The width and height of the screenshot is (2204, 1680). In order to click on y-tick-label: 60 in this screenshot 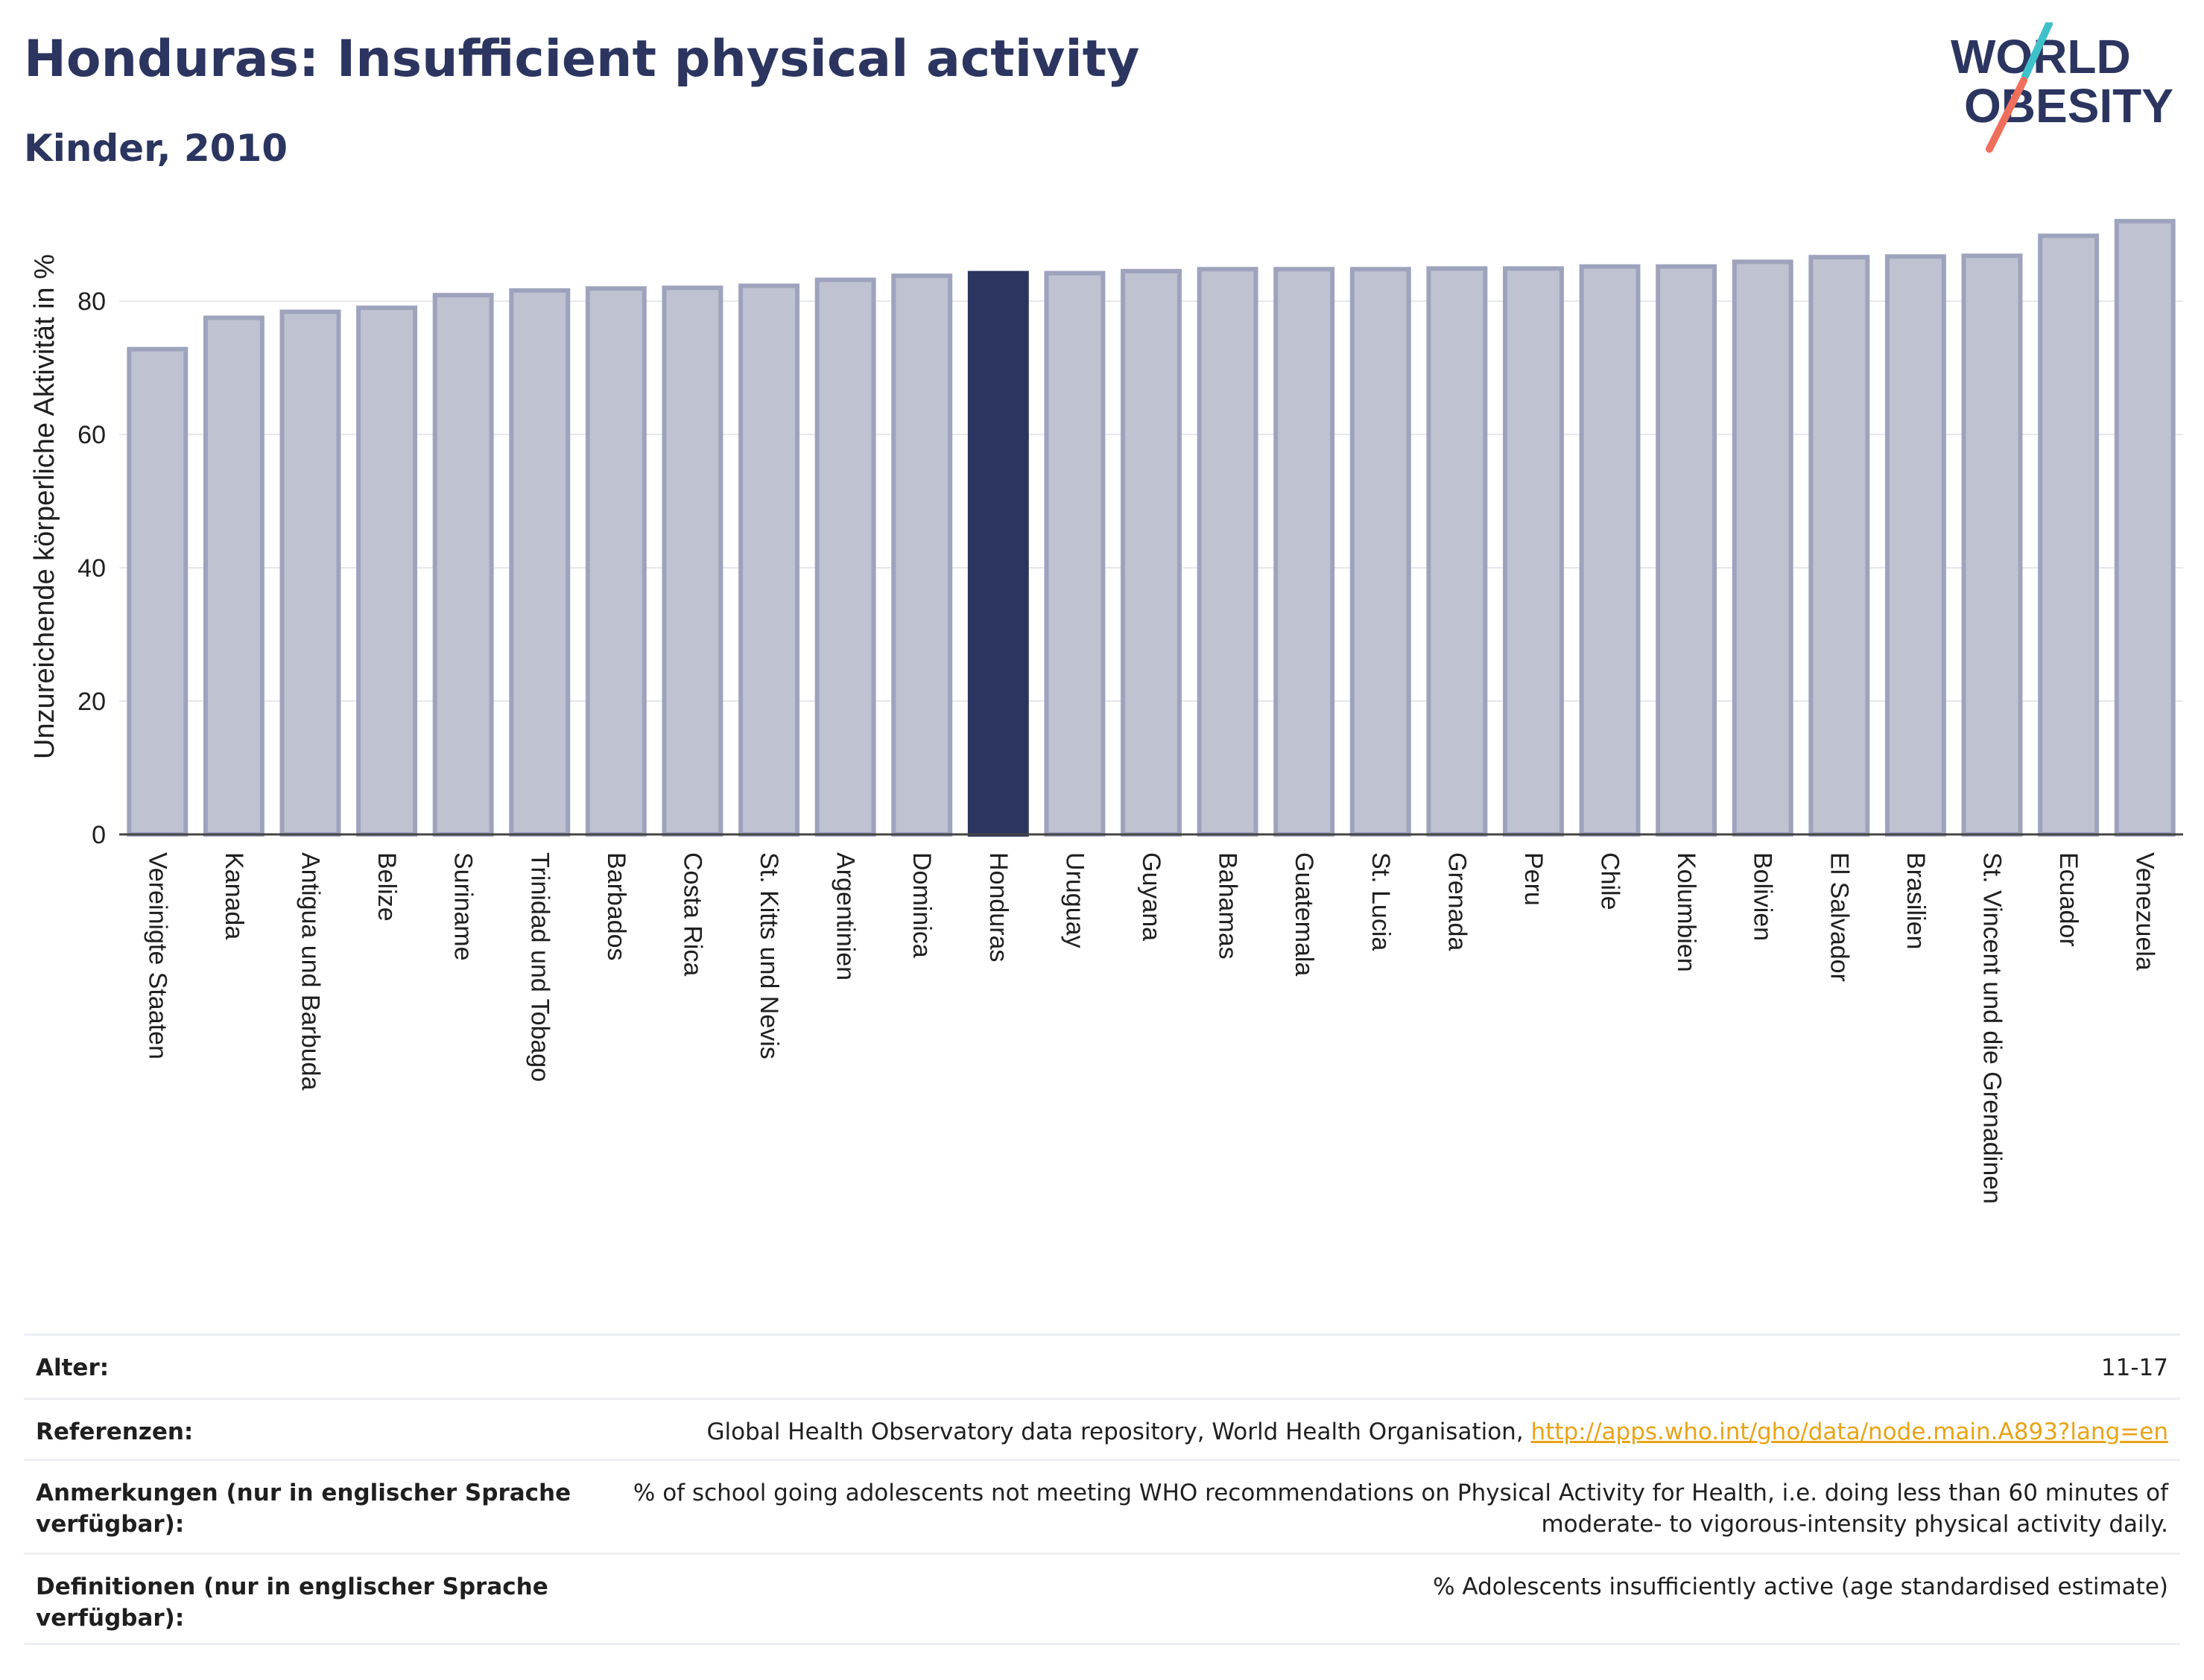, I will do `click(91, 435)`.